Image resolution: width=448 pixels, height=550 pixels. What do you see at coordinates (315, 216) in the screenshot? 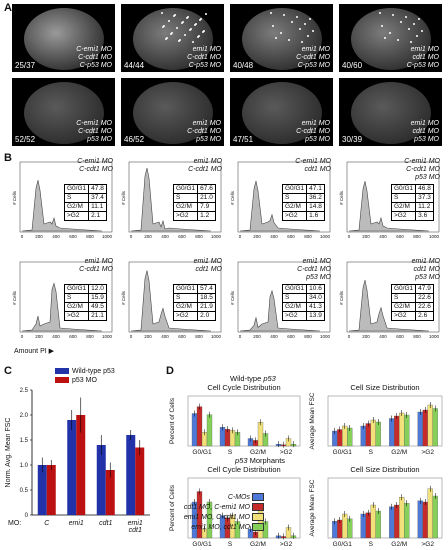
I see `phase-percent: 1.6` at bounding box center [315, 216].